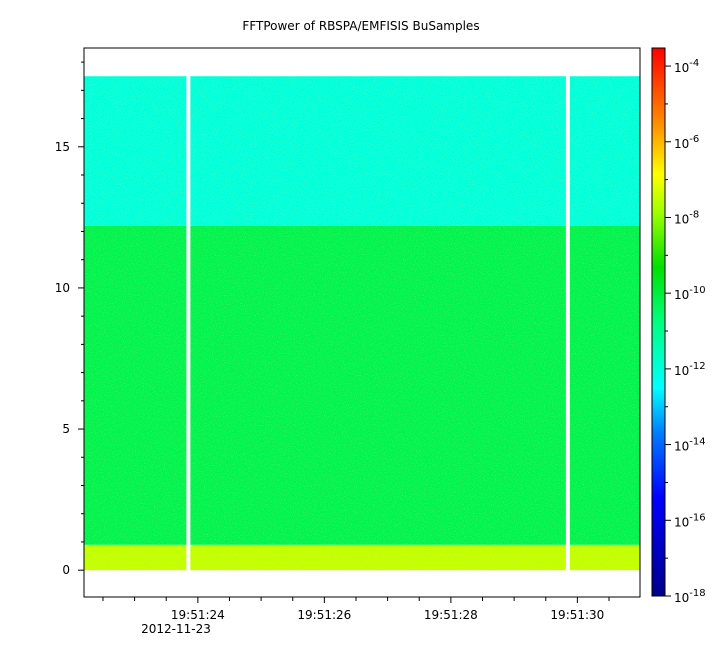 The width and height of the screenshot is (724, 656). What do you see at coordinates (690, 369) in the screenshot?
I see `colorbar-tick-label: 10⁻¹²` at bounding box center [690, 369].